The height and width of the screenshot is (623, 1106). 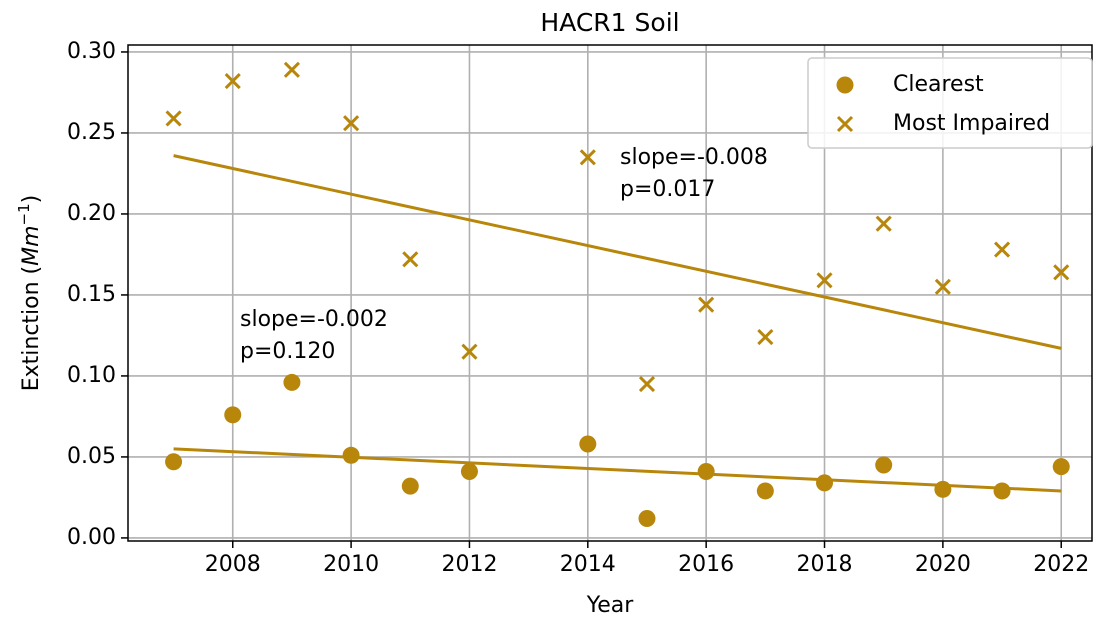 I want to click on x-tick-label: 2012, so click(x=469, y=564).